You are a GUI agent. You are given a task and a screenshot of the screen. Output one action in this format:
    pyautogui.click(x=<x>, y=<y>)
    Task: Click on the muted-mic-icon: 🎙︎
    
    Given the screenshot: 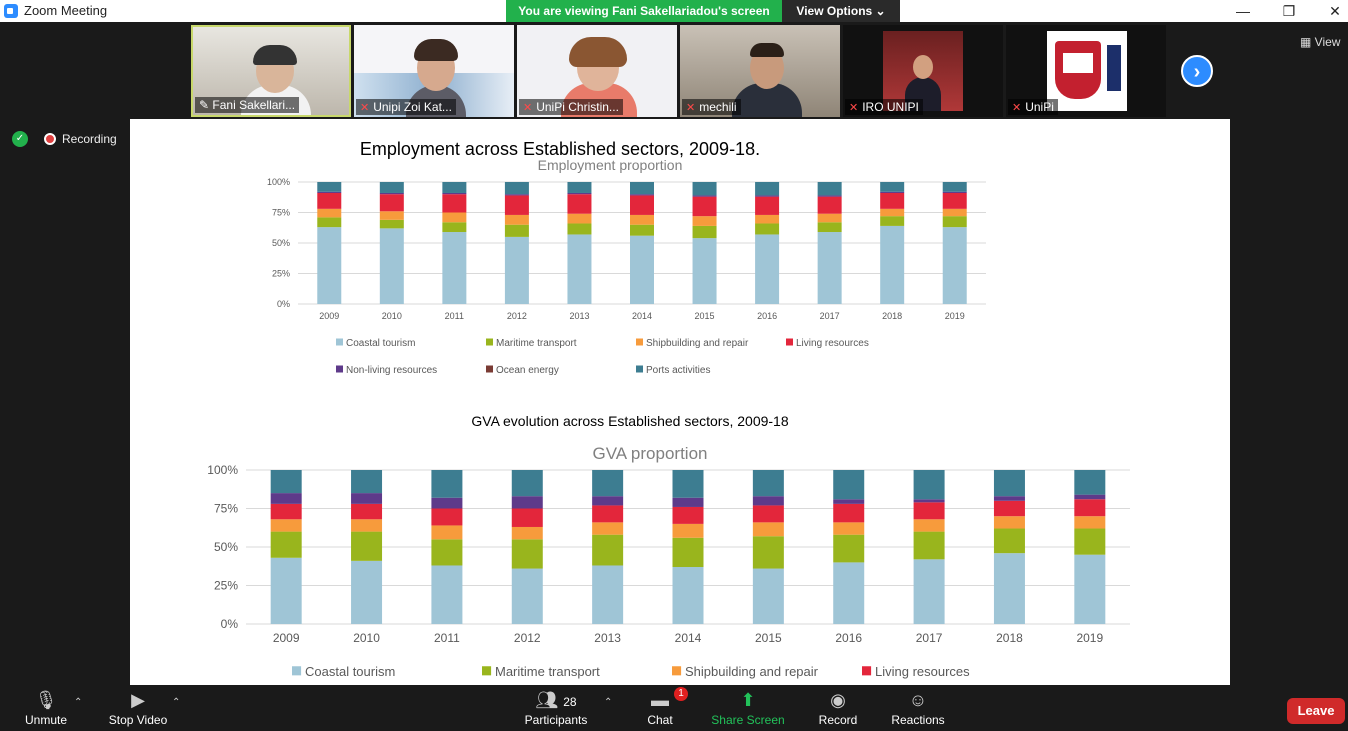 What is the action you would take?
    pyautogui.click(x=46, y=700)
    